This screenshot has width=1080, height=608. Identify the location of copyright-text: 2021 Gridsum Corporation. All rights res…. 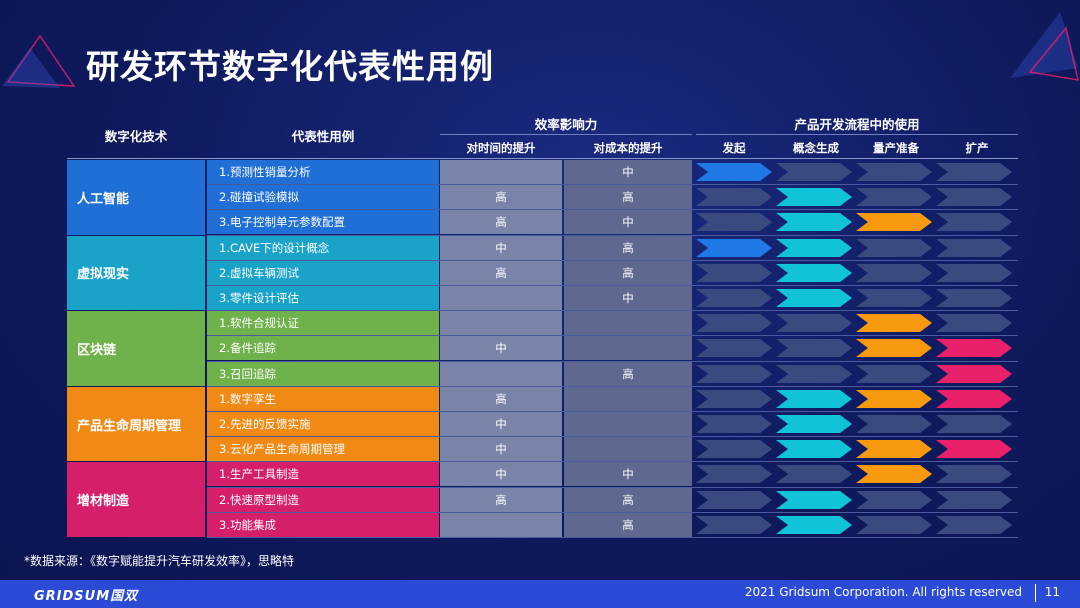
(883, 592).